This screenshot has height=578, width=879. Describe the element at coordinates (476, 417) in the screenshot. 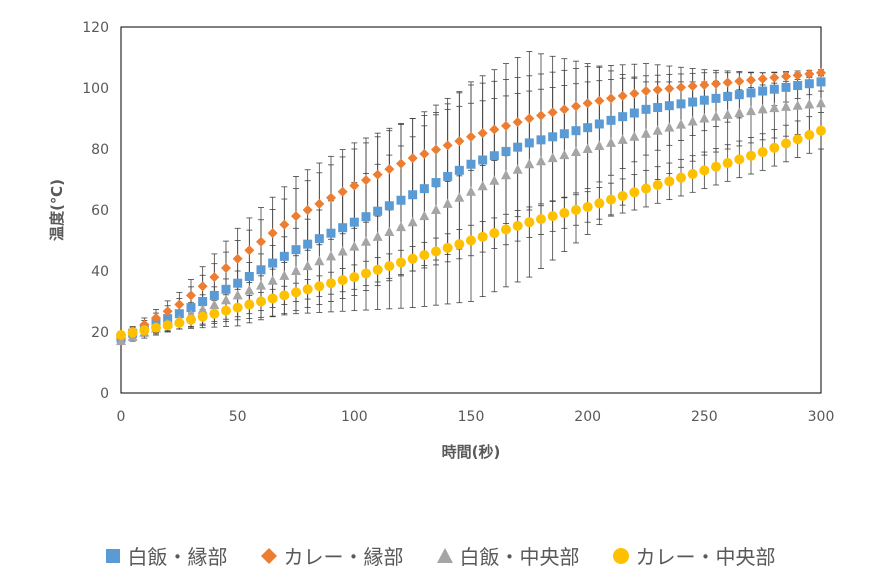

I see `x-tick-labels: 0 50 100 150 200 250 300` at that location.